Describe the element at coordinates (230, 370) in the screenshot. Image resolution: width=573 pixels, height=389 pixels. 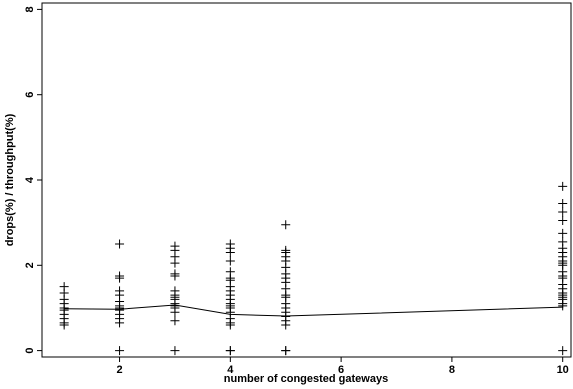
I see `x-tick-label: 4` at that location.